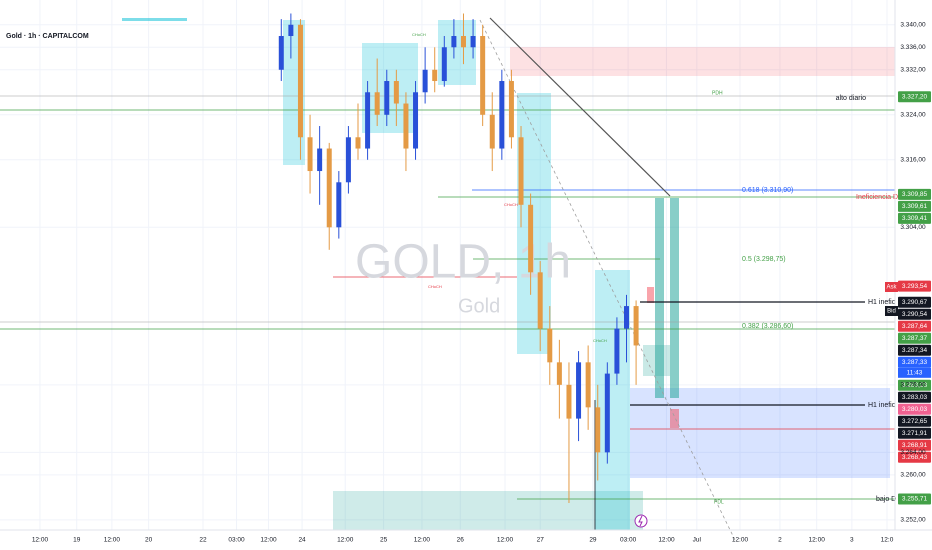 This screenshot has height=550, width=932. I want to click on y-tick-label: 3.332,00, so click(913, 69).